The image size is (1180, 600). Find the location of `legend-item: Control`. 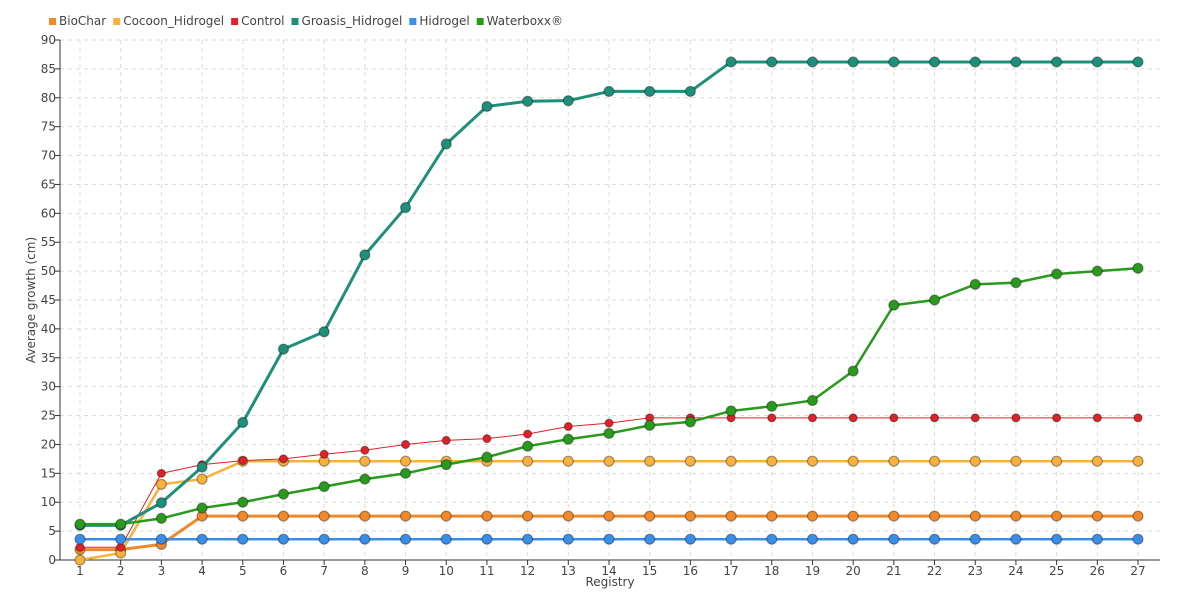

legend-item: Control is located at coordinates (258, 21).